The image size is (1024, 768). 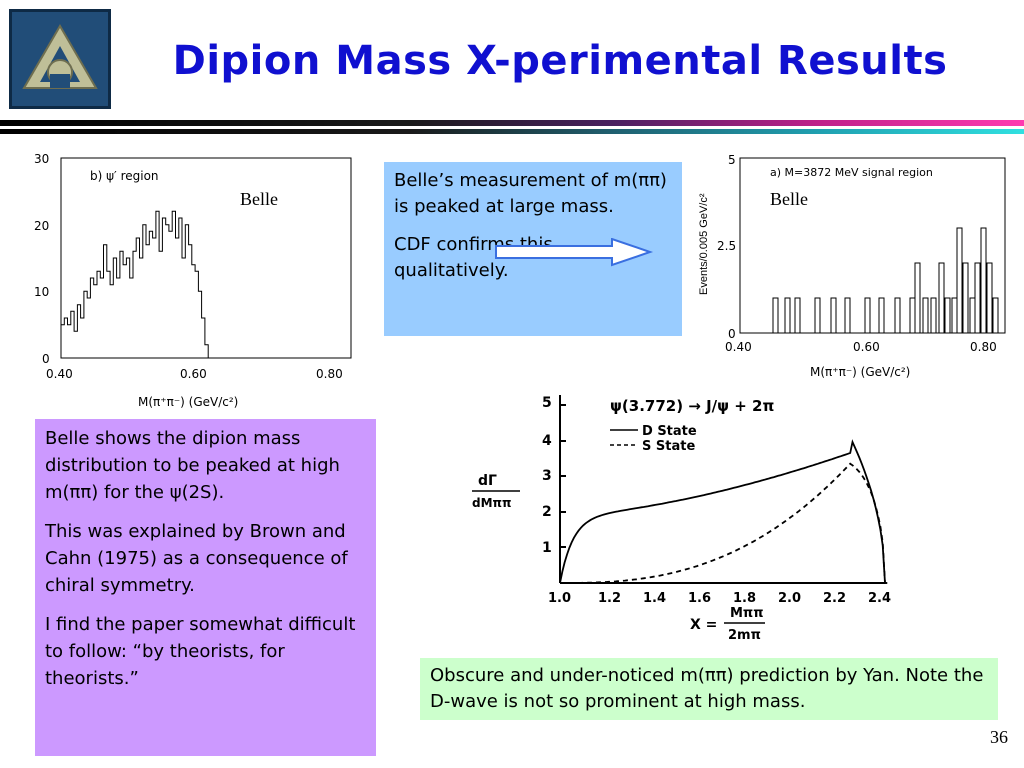 I want to click on yan-xtick-20: 2.0, so click(x=789, y=598).